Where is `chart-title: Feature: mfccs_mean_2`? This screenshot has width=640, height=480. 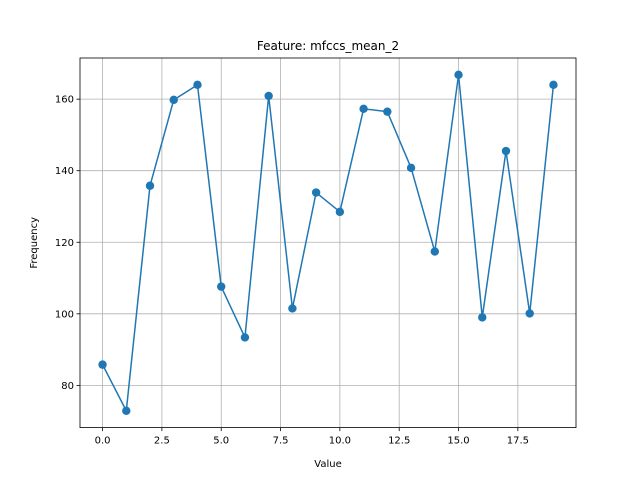
chart-title: Feature: mfccs_mean_2 is located at coordinates (328, 46).